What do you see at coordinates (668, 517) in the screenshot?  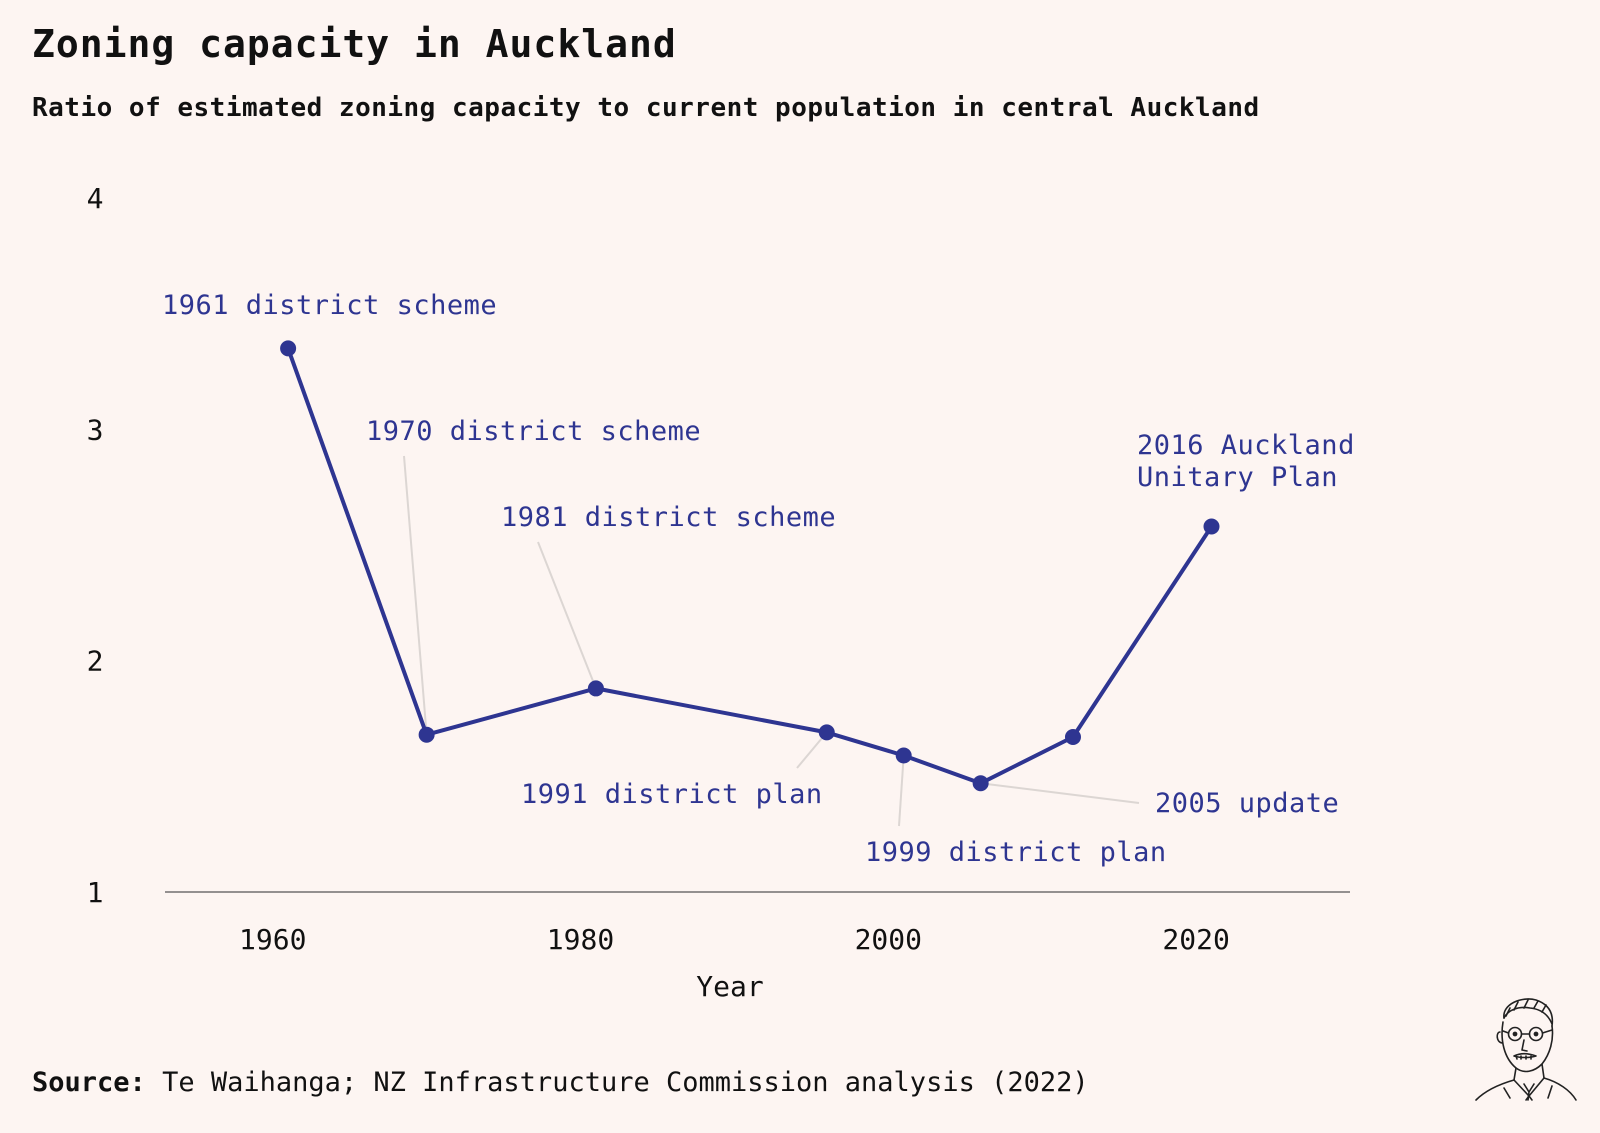 I see `data-label: 1981 district scheme` at bounding box center [668, 517].